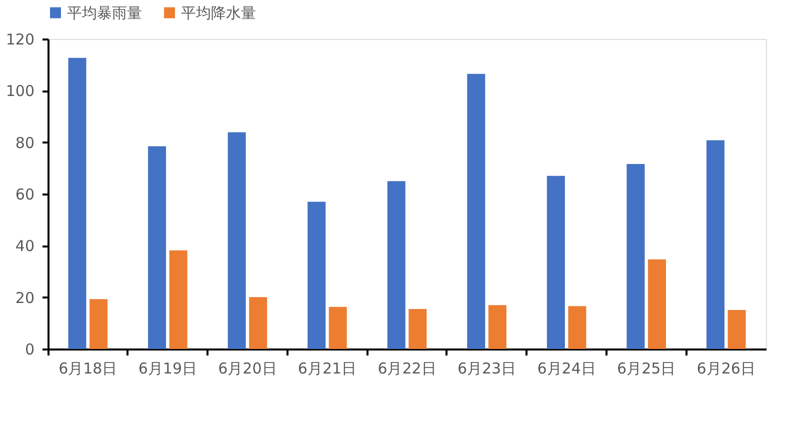 Image resolution: width=805 pixels, height=435 pixels. What do you see at coordinates (566, 369) in the screenshot?
I see `x-tick-label: 6月24日` at bounding box center [566, 369].